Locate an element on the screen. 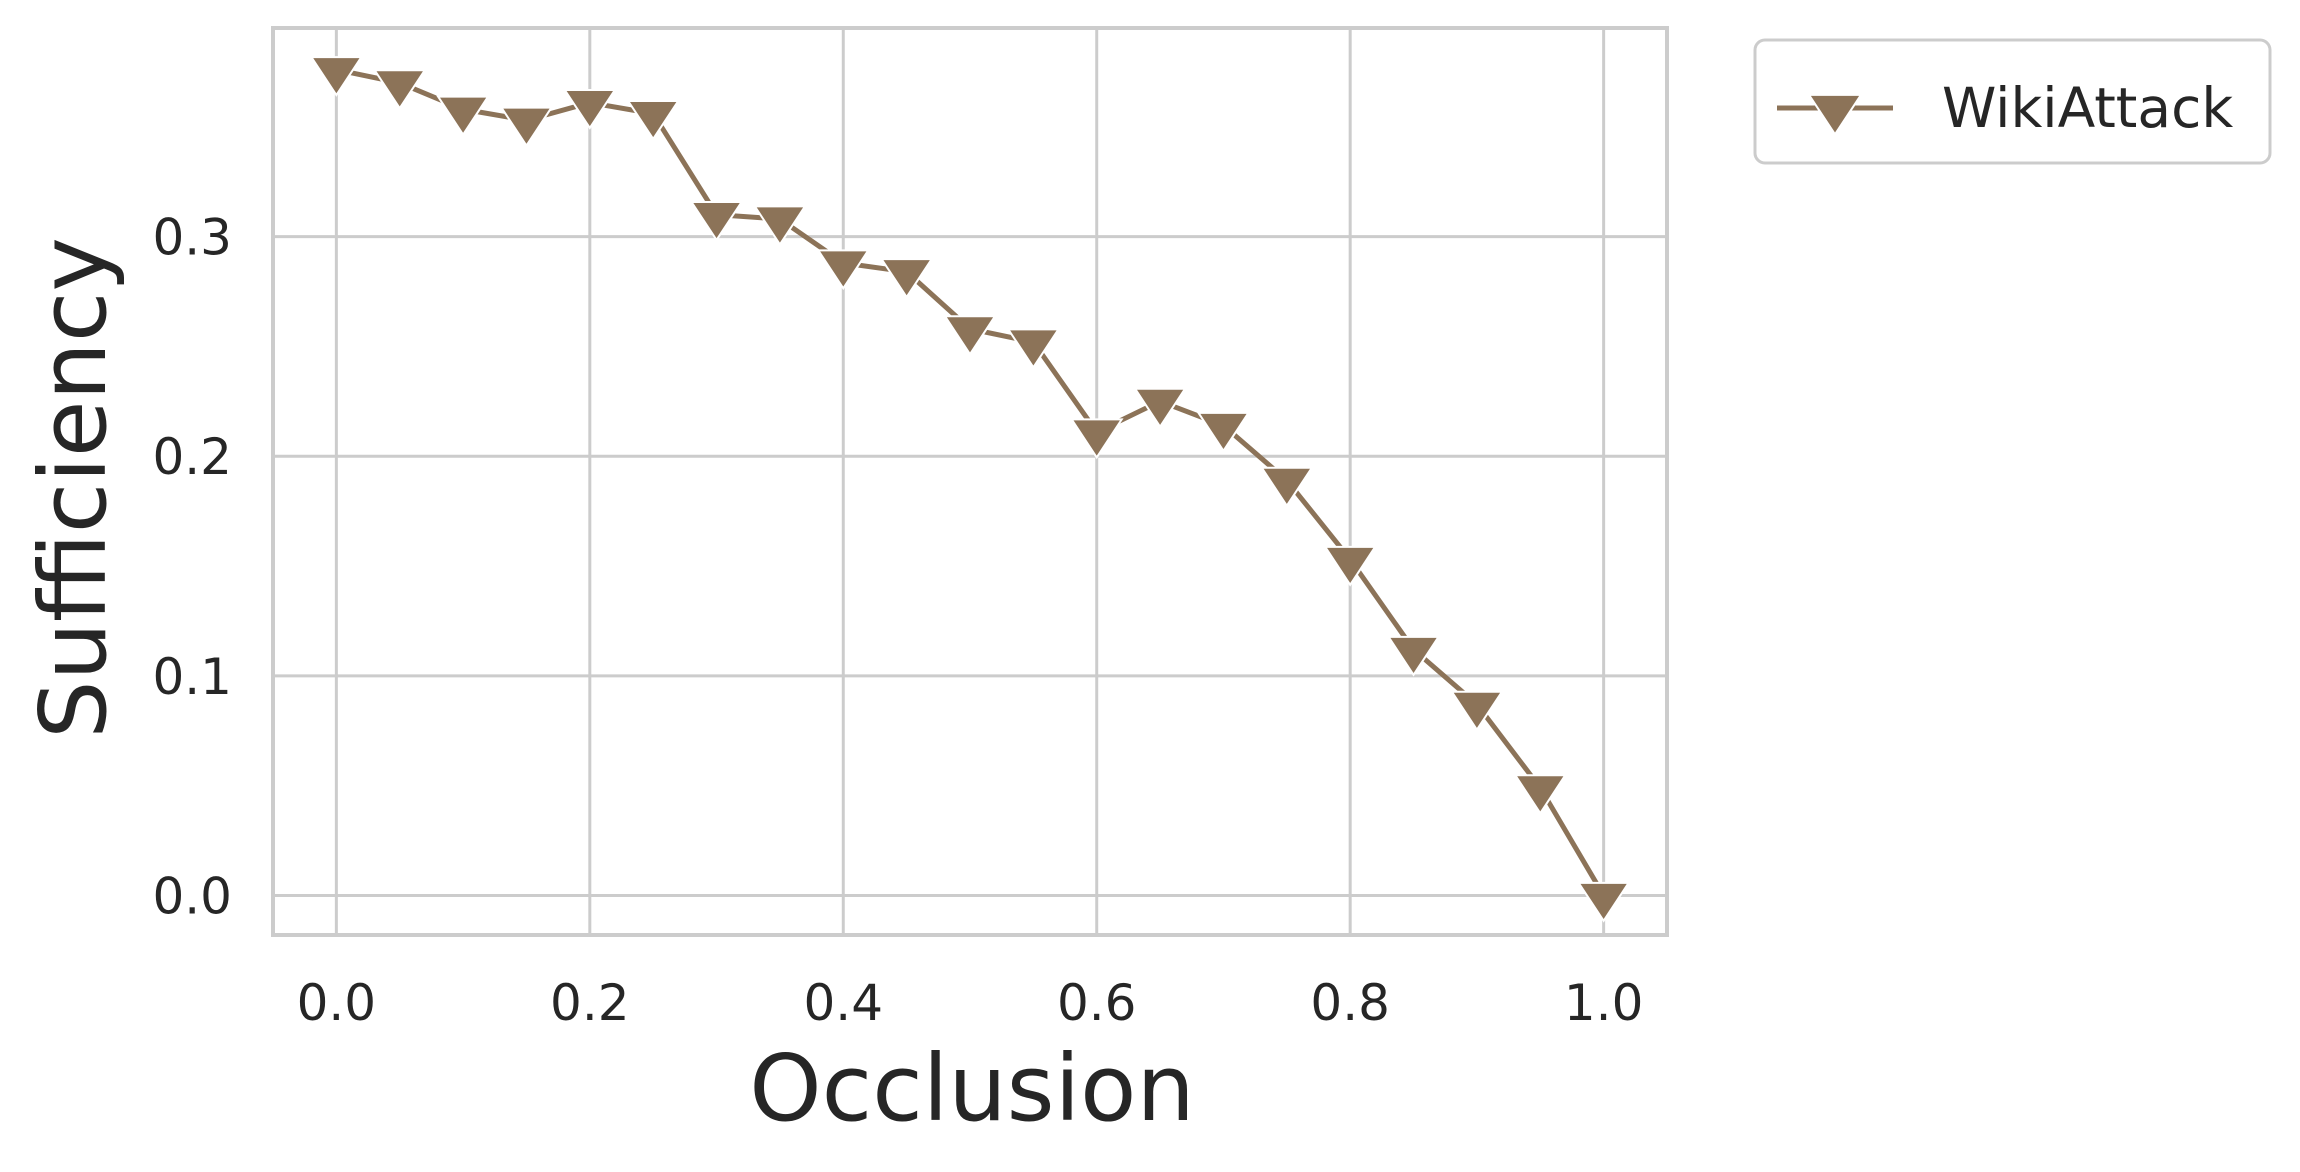 The width and height of the screenshot is (2300, 1172). x-tick-labels: 0.0 0.2 0.4 0.6 0.8 1.0 is located at coordinates (970, 1003).